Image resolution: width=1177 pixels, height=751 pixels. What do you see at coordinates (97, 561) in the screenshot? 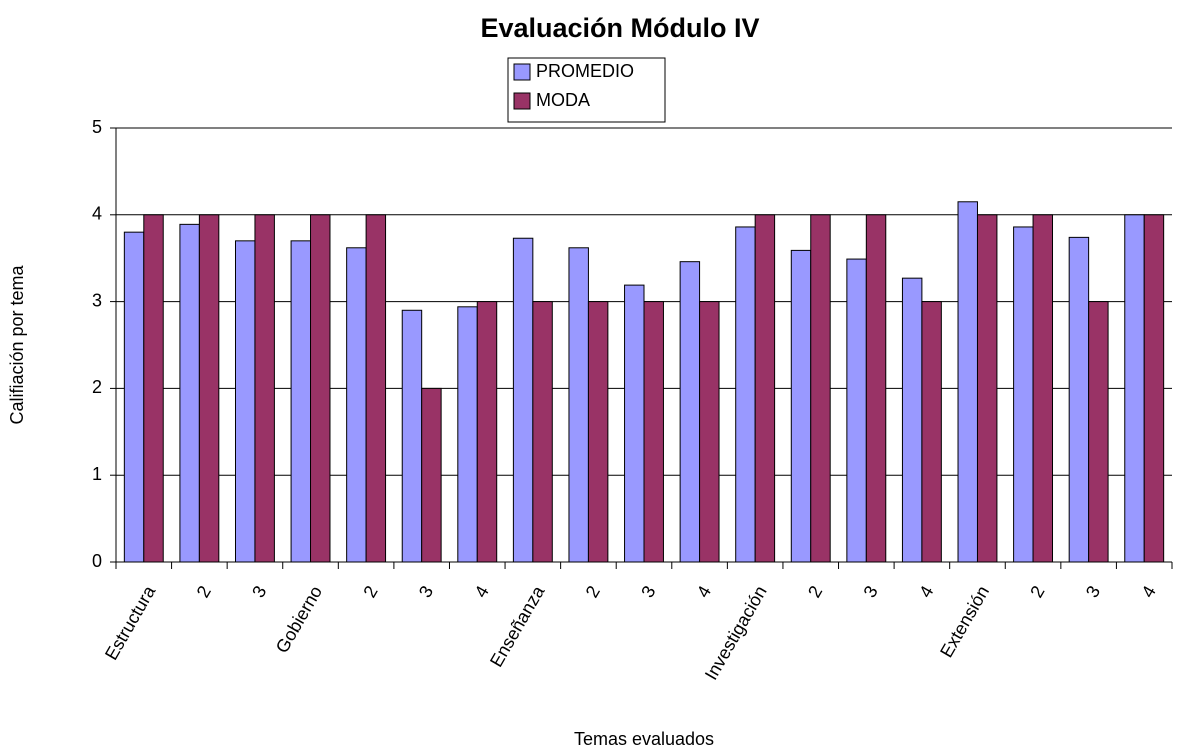
I see `y-tick-label: 0` at bounding box center [97, 561].